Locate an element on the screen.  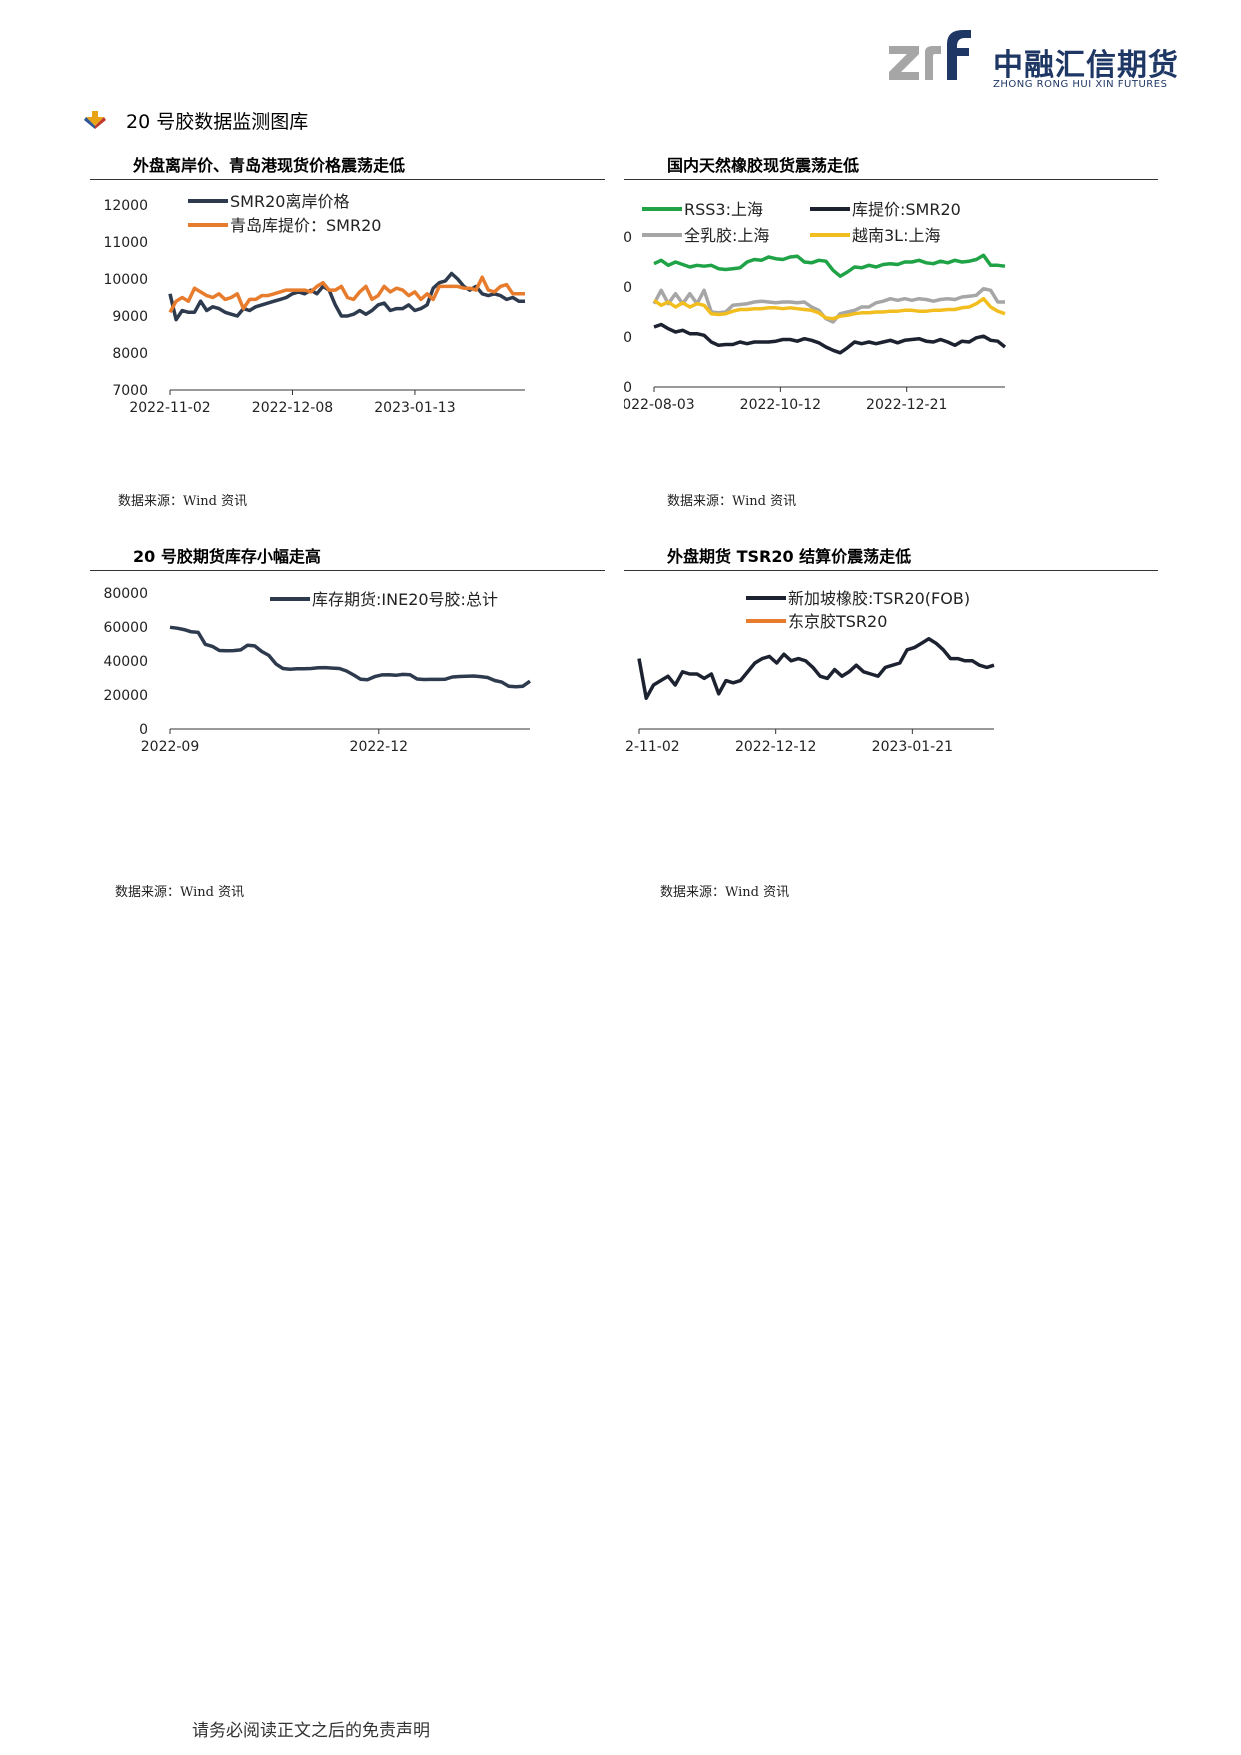
legend-label-1: 东京胶TSR20 is located at coordinates (837, 621).